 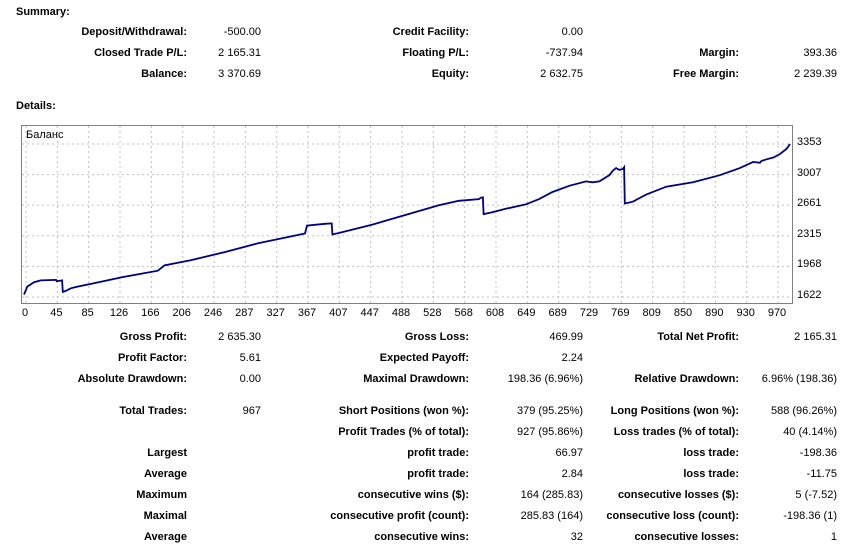 What do you see at coordinates (132, 379) in the screenshot?
I see `stats-label: Absolute Drawdown:` at bounding box center [132, 379].